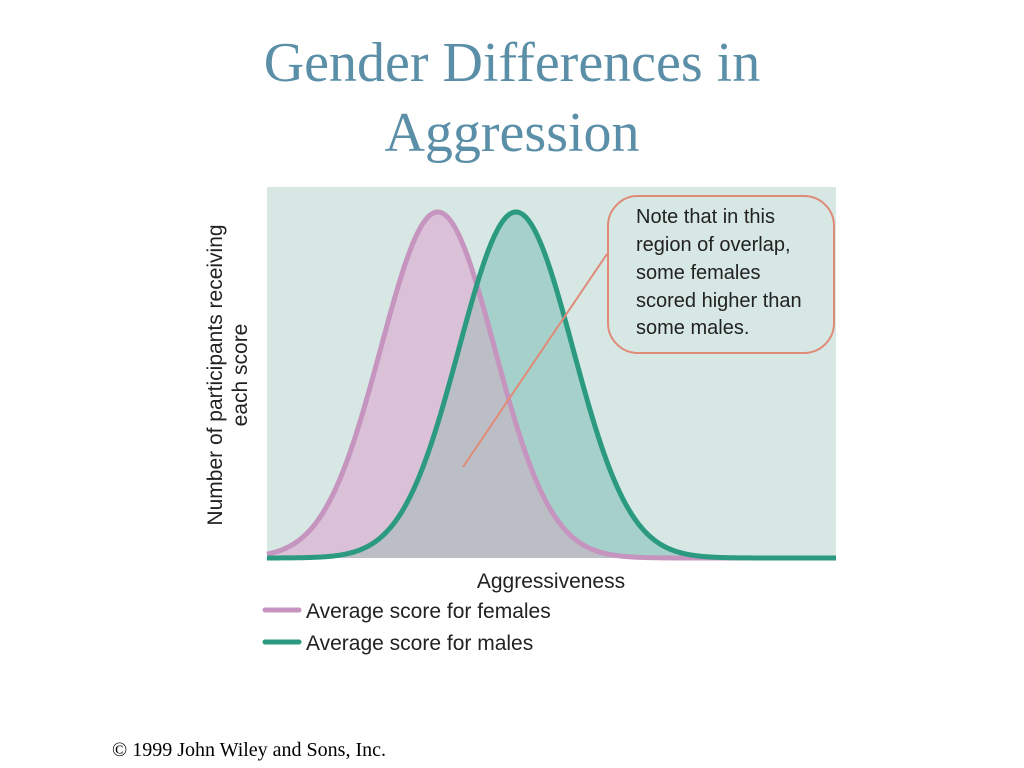  What do you see at coordinates (419, 643) in the screenshot?
I see `legend-label-males: Average score for males` at bounding box center [419, 643].